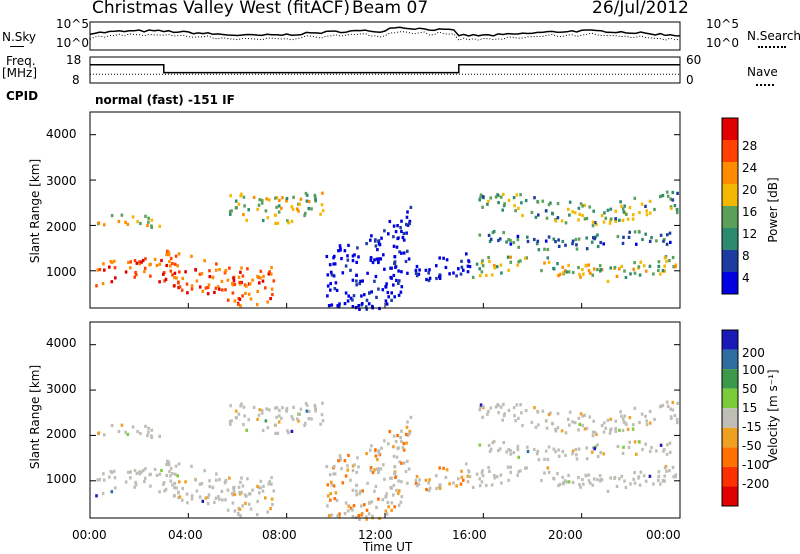  I want to click on xtick-5: 20:00, so click(565, 535).